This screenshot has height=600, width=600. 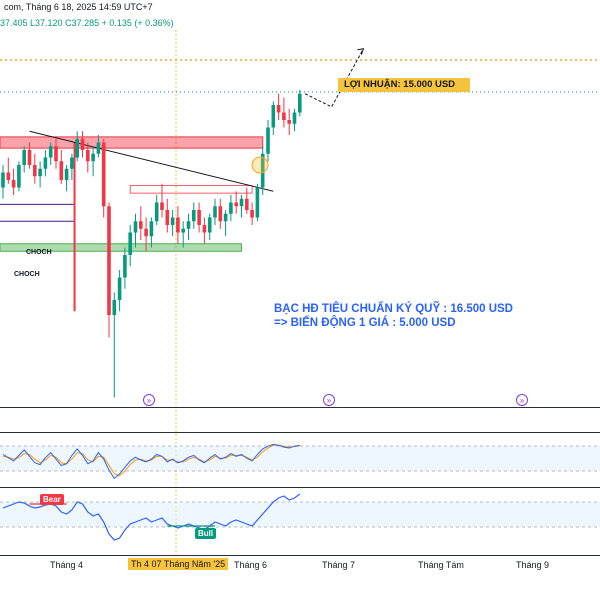 What do you see at coordinates (39, 252) in the screenshot?
I see `choch-label-1: CHOCH` at bounding box center [39, 252].